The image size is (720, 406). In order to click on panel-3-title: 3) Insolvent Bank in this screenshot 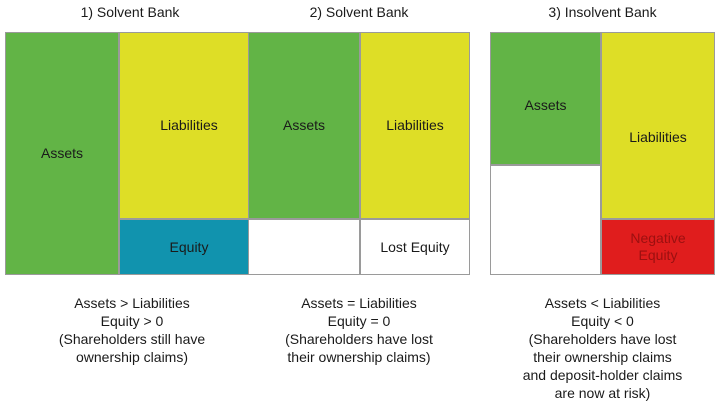, I will do `click(602, 12)`.